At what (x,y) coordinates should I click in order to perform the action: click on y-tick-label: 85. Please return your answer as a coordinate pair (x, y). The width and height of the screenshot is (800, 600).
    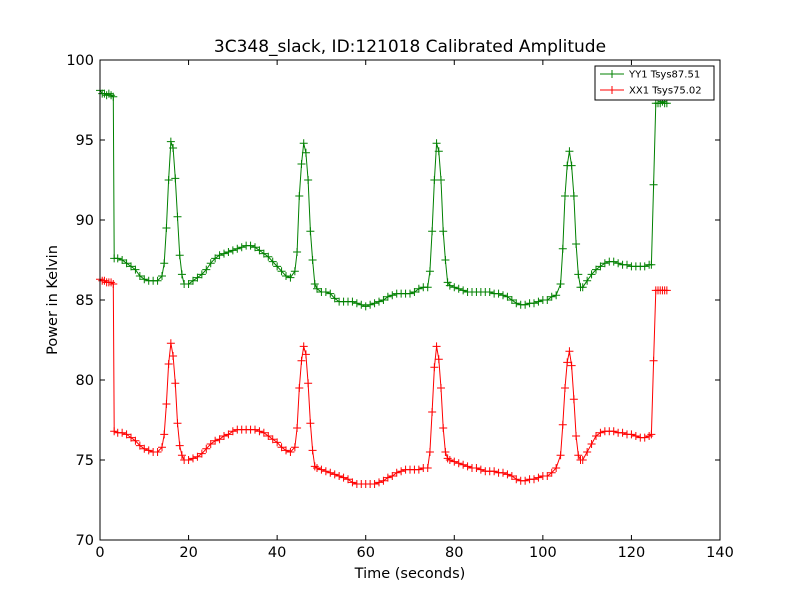
    Looking at the image, I should click on (85, 301).